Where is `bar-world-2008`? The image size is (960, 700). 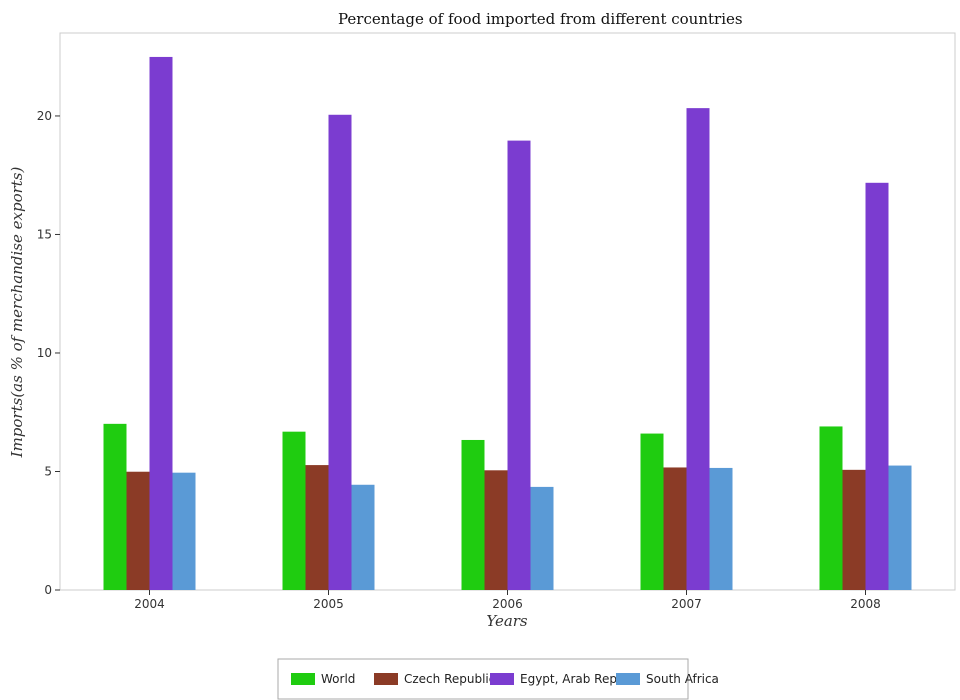 bar-world-2008 is located at coordinates (831, 508).